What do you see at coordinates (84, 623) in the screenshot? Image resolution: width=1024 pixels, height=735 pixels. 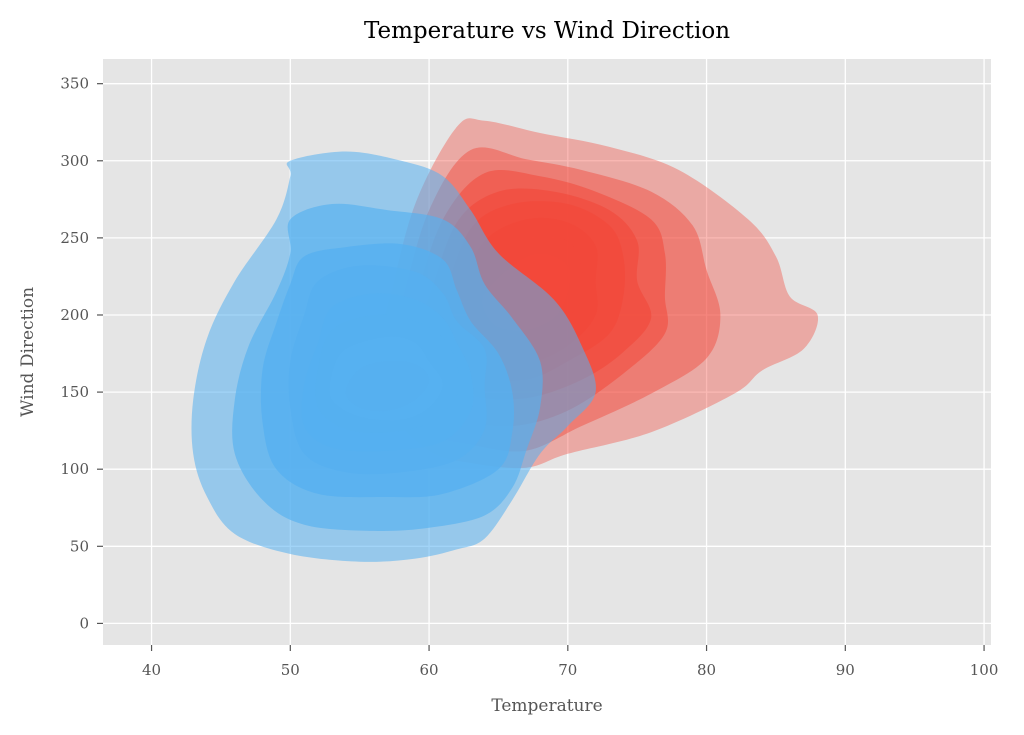 I see `y-tick-label: 0` at bounding box center [84, 623].